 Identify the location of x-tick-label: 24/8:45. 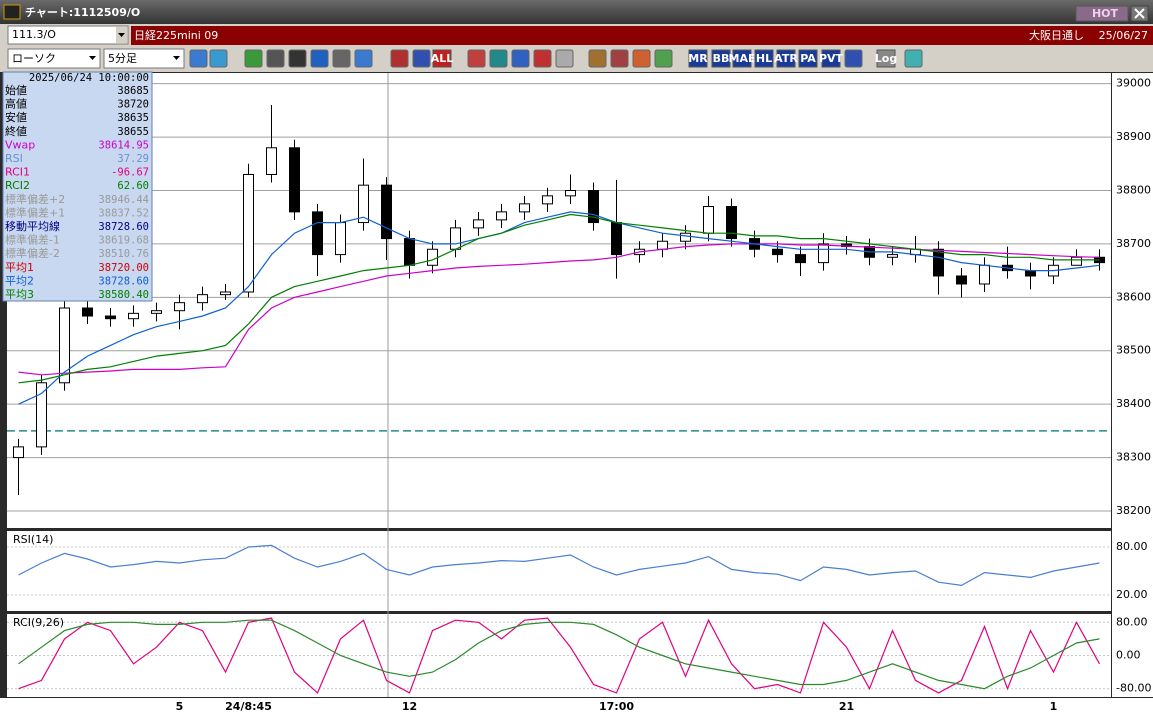
(248, 706).